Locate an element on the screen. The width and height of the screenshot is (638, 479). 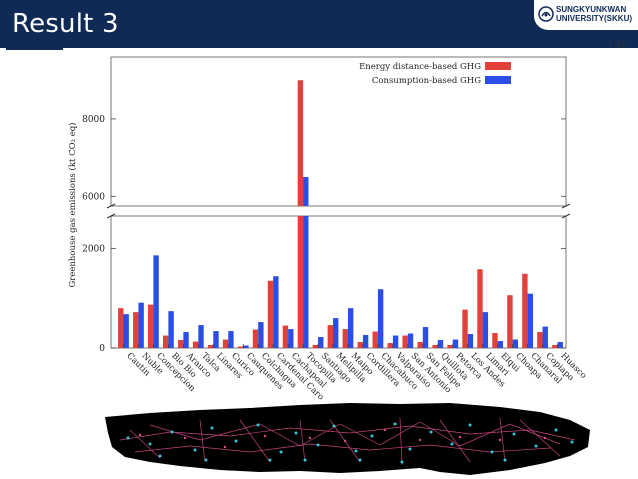
page-number: 44 / 47 is located at coordinates (610, 45).